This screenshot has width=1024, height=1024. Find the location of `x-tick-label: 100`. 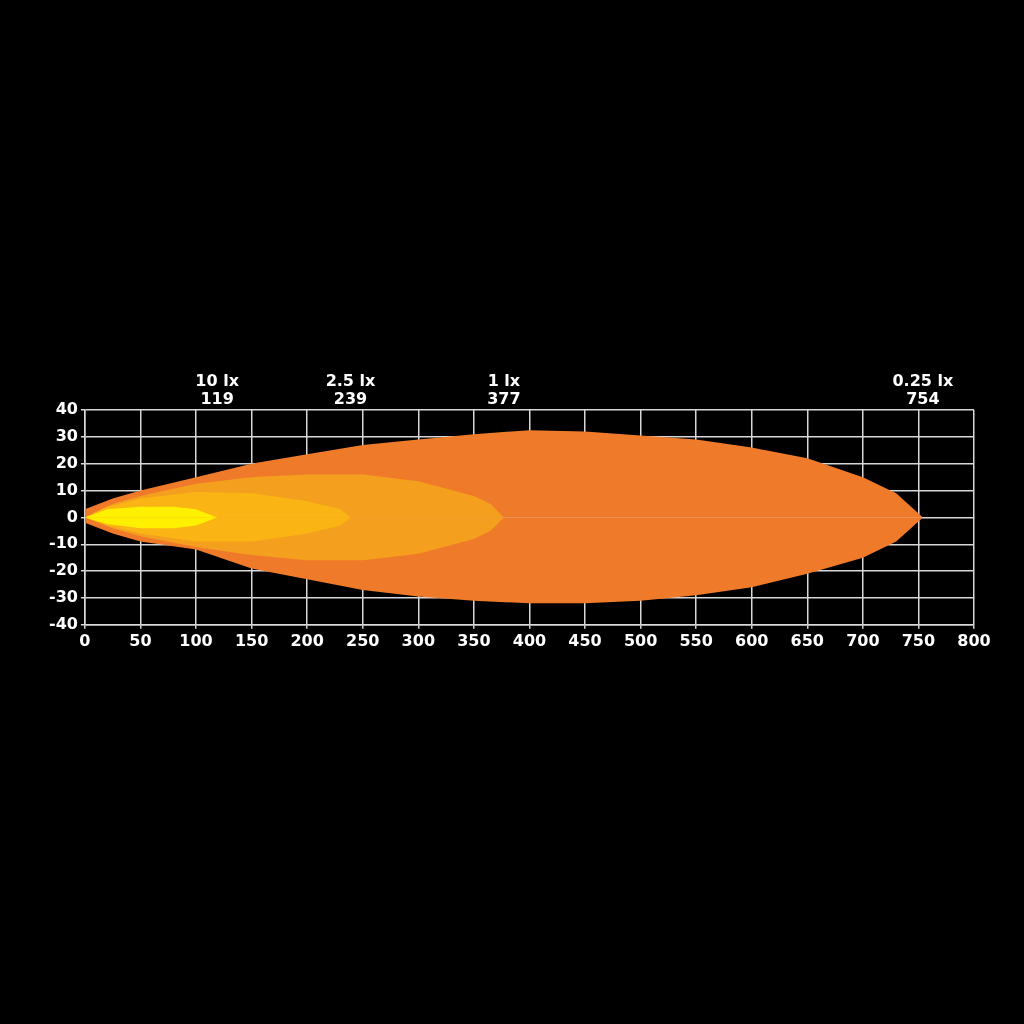

x-tick-label: 100 is located at coordinates (196, 640).